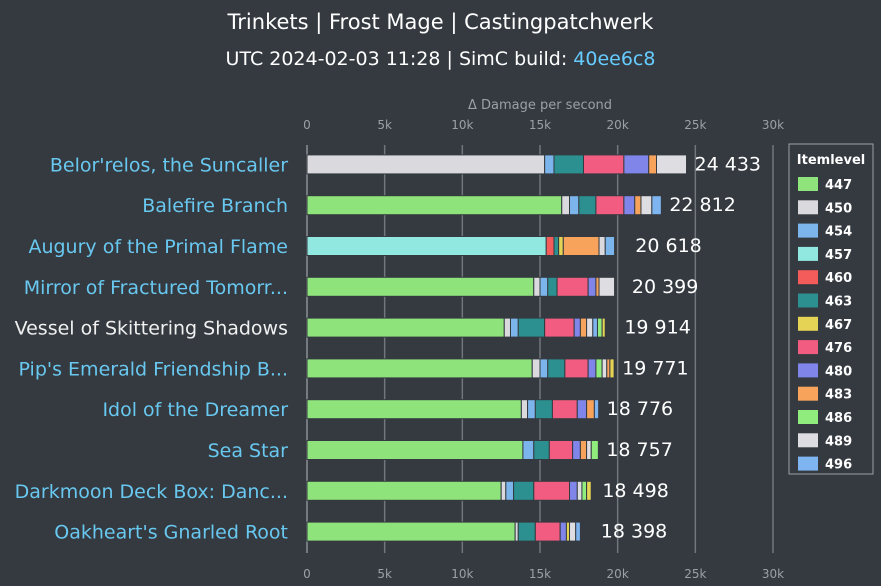 The image size is (881, 586). What do you see at coordinates (825, 418) in the screenshot?
I see `legend-item: 486` at bounding box center [825, 418].